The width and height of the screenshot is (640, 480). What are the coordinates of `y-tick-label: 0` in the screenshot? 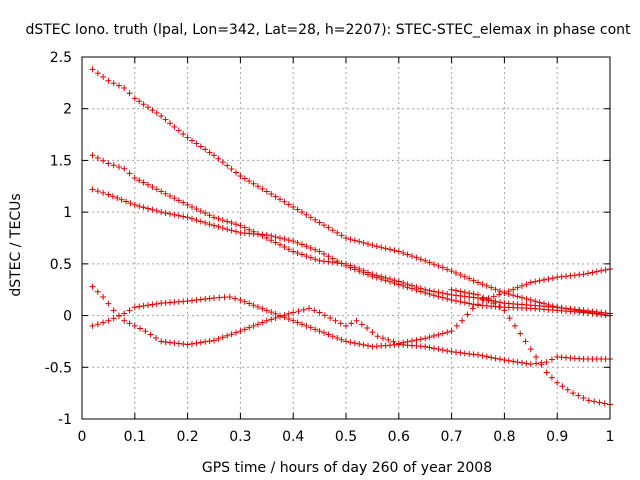 It's located at (67, 317).